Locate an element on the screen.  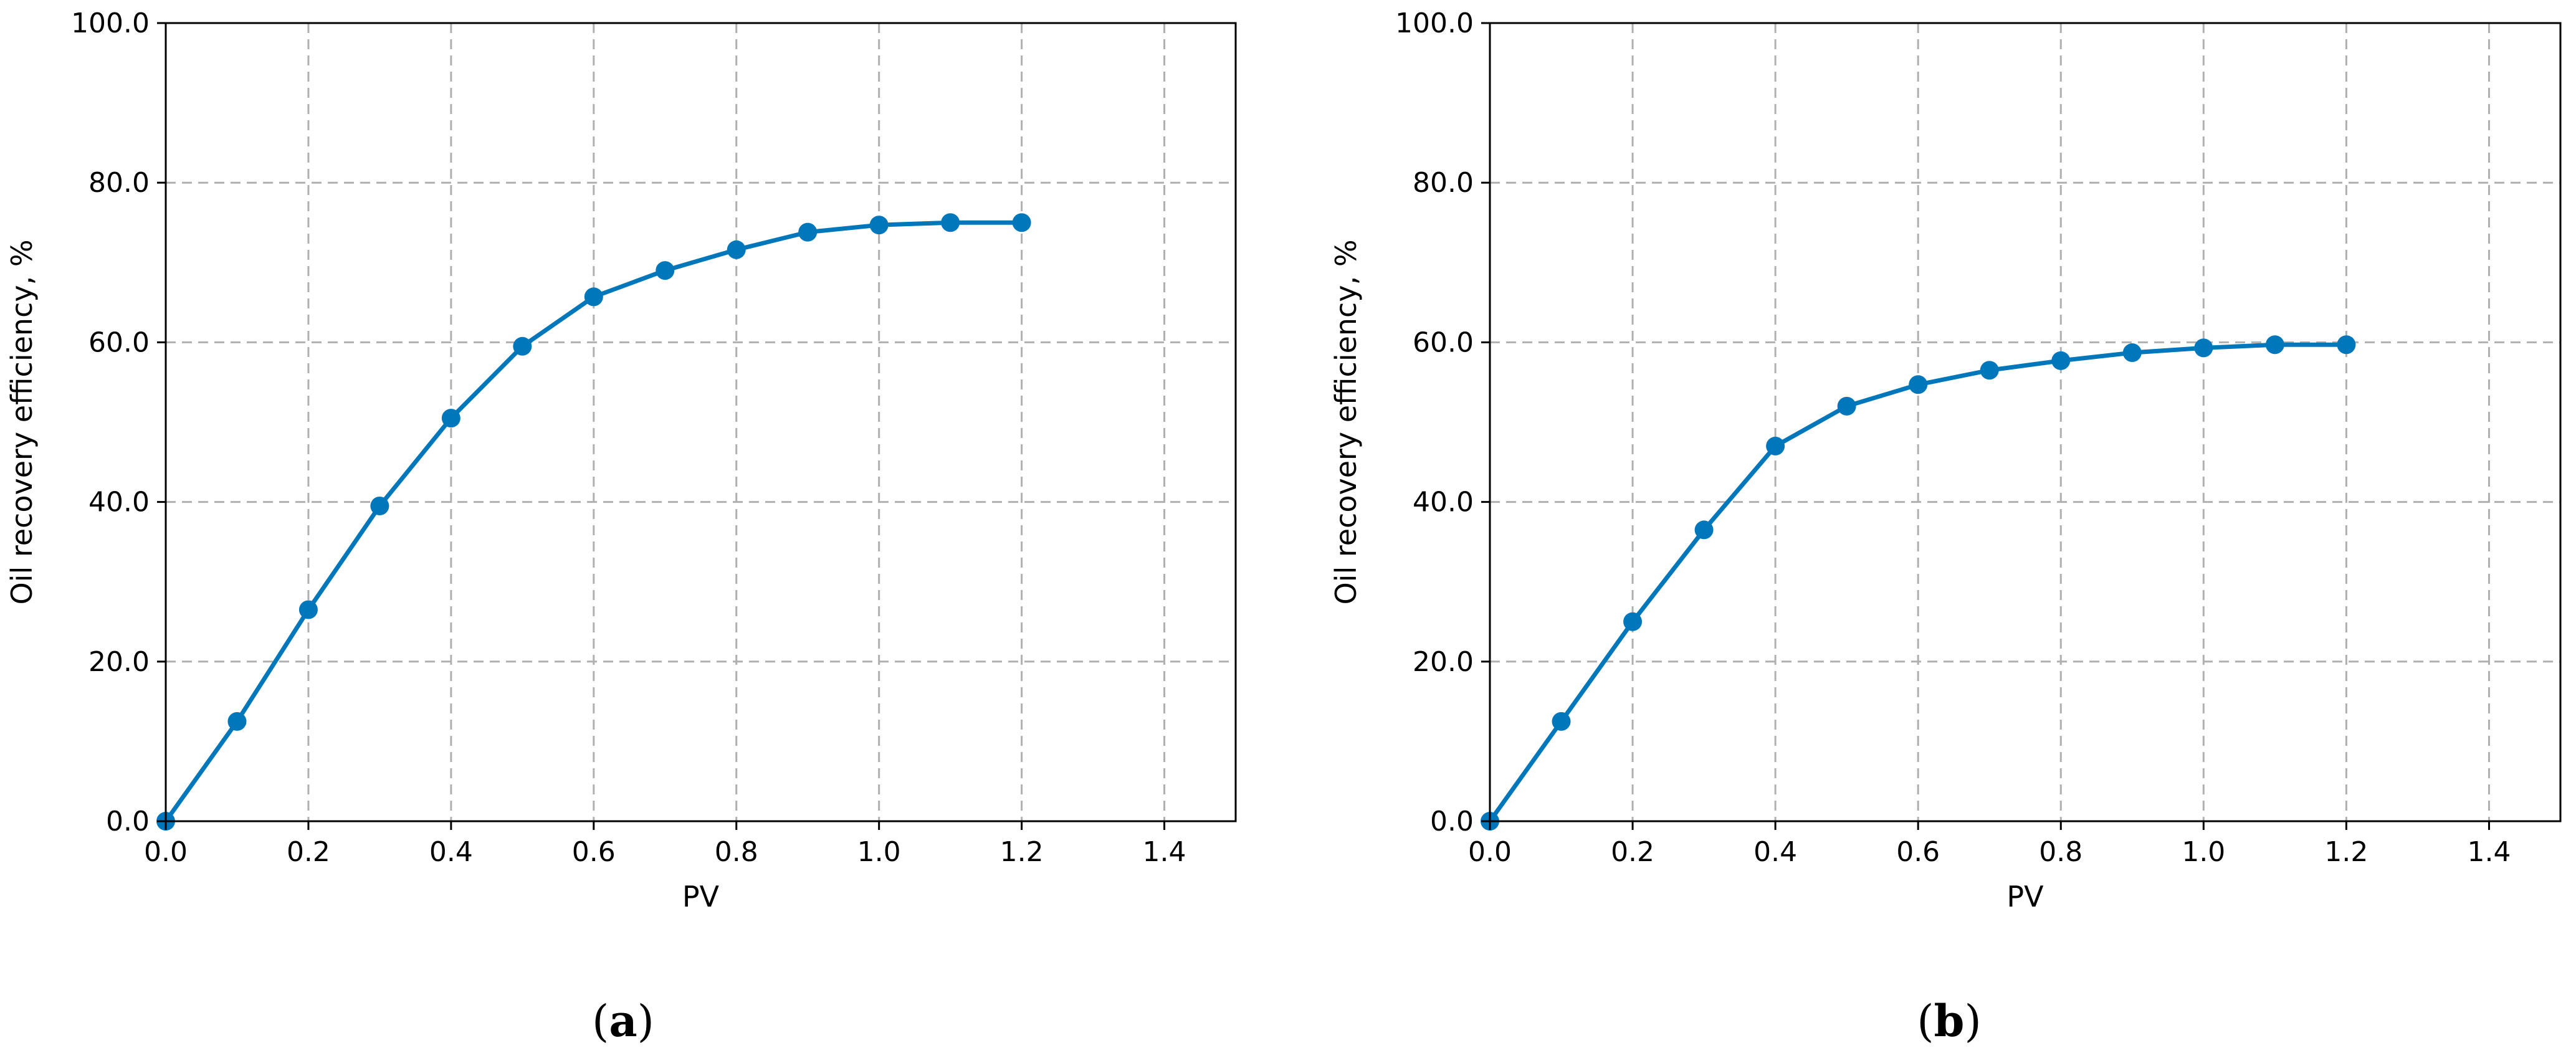
chart-a-y-tick-label-3: 60.0 is located at coordinates (119, 342).